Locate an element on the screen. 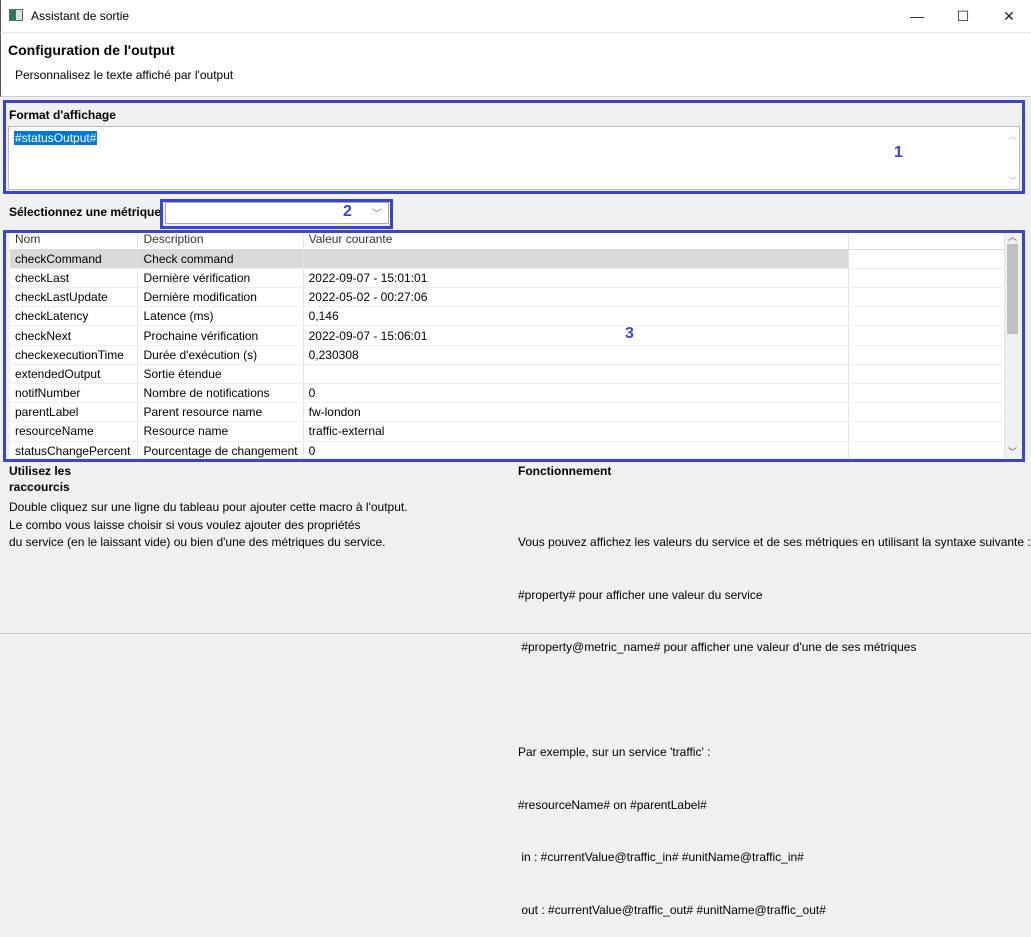 This screenshot has width=1031, height=937. format-value: #statusOutput# is located at coordinates (56, 138).